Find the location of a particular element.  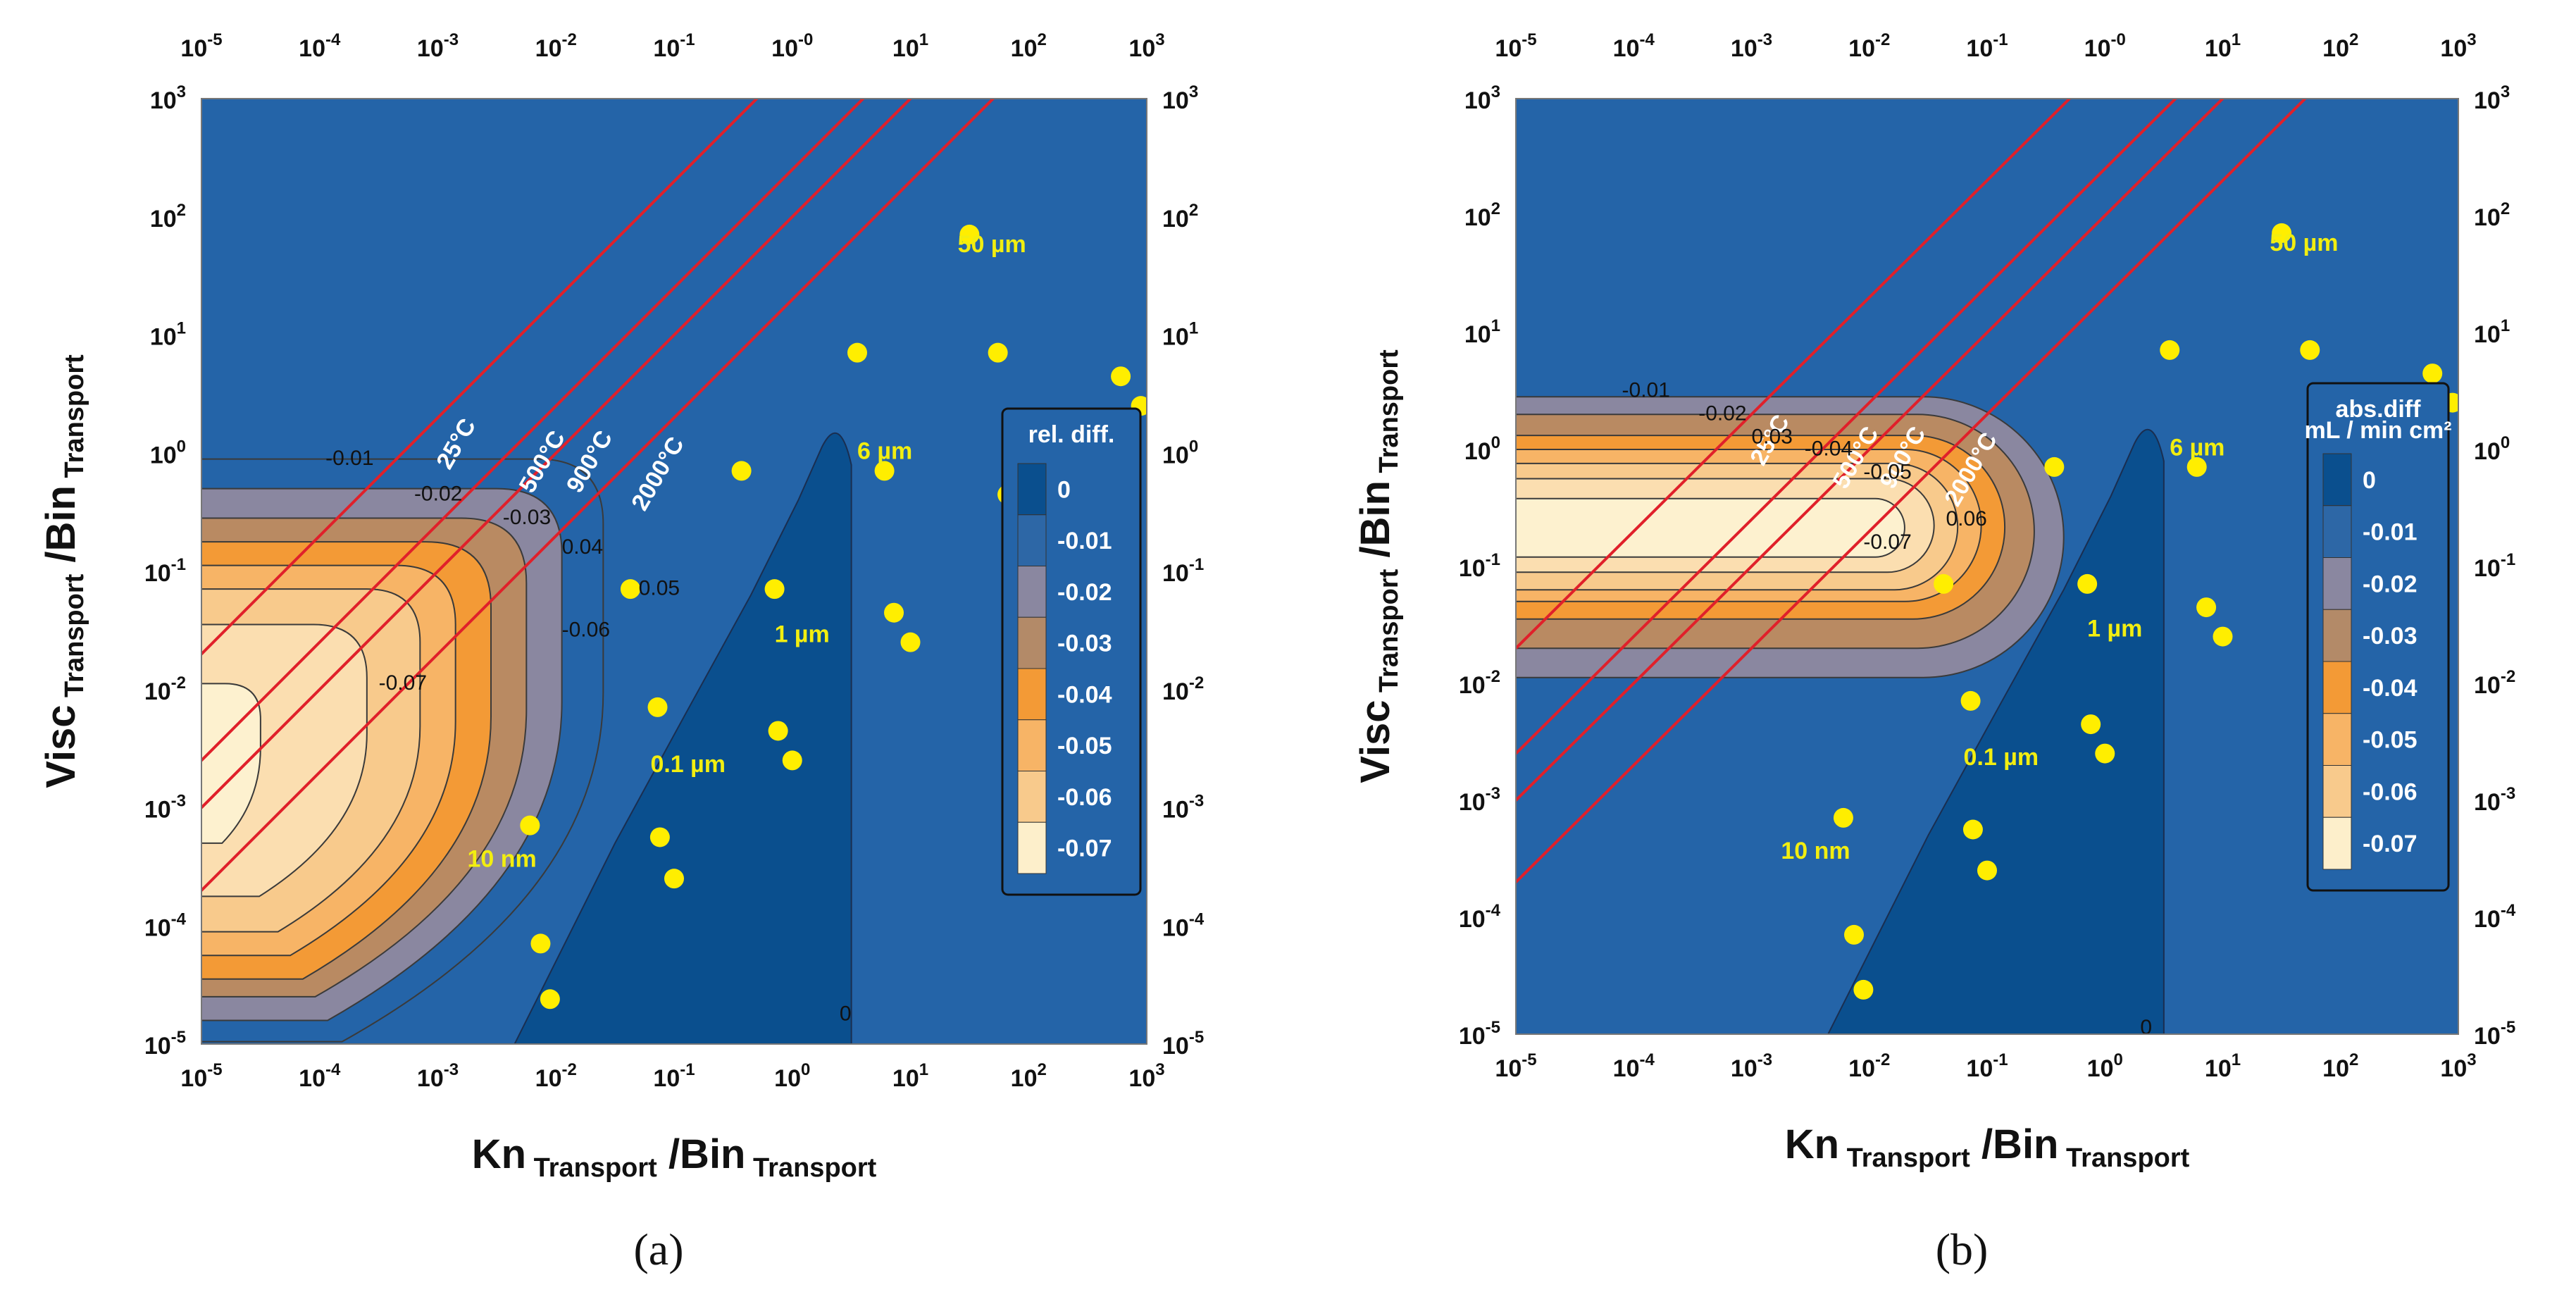

right-tick-label: 10⁻⁵ is located at coordinates (1183, 1044).